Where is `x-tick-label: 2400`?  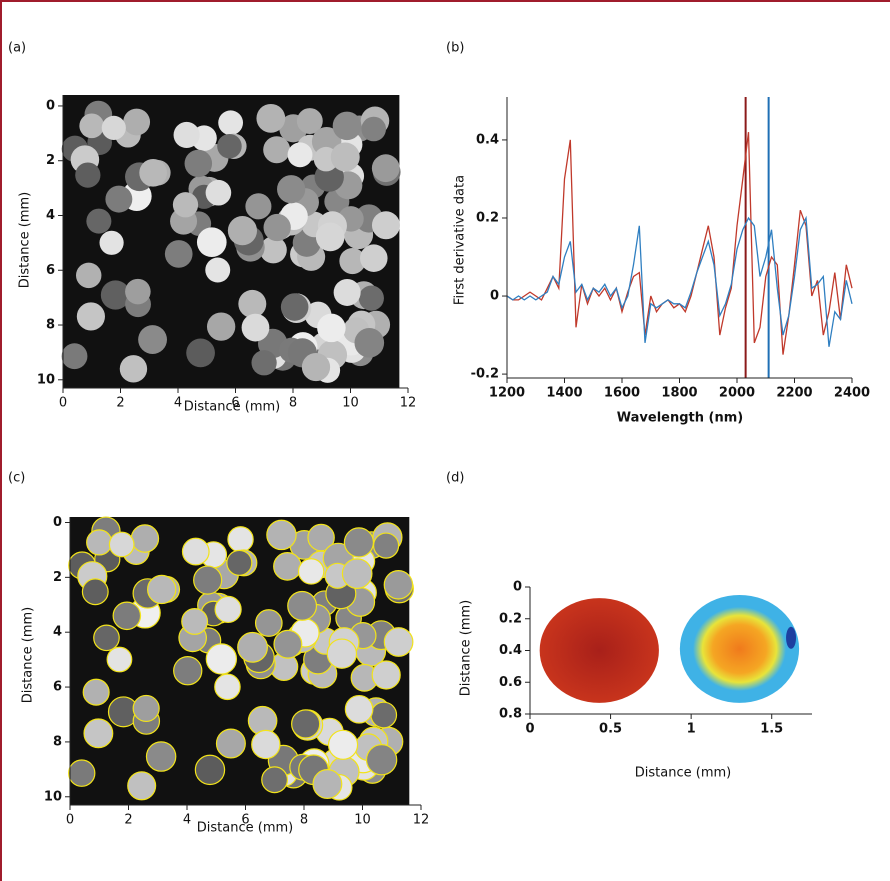
x-tick-label: 2400 is located at coordinates (852, 393).